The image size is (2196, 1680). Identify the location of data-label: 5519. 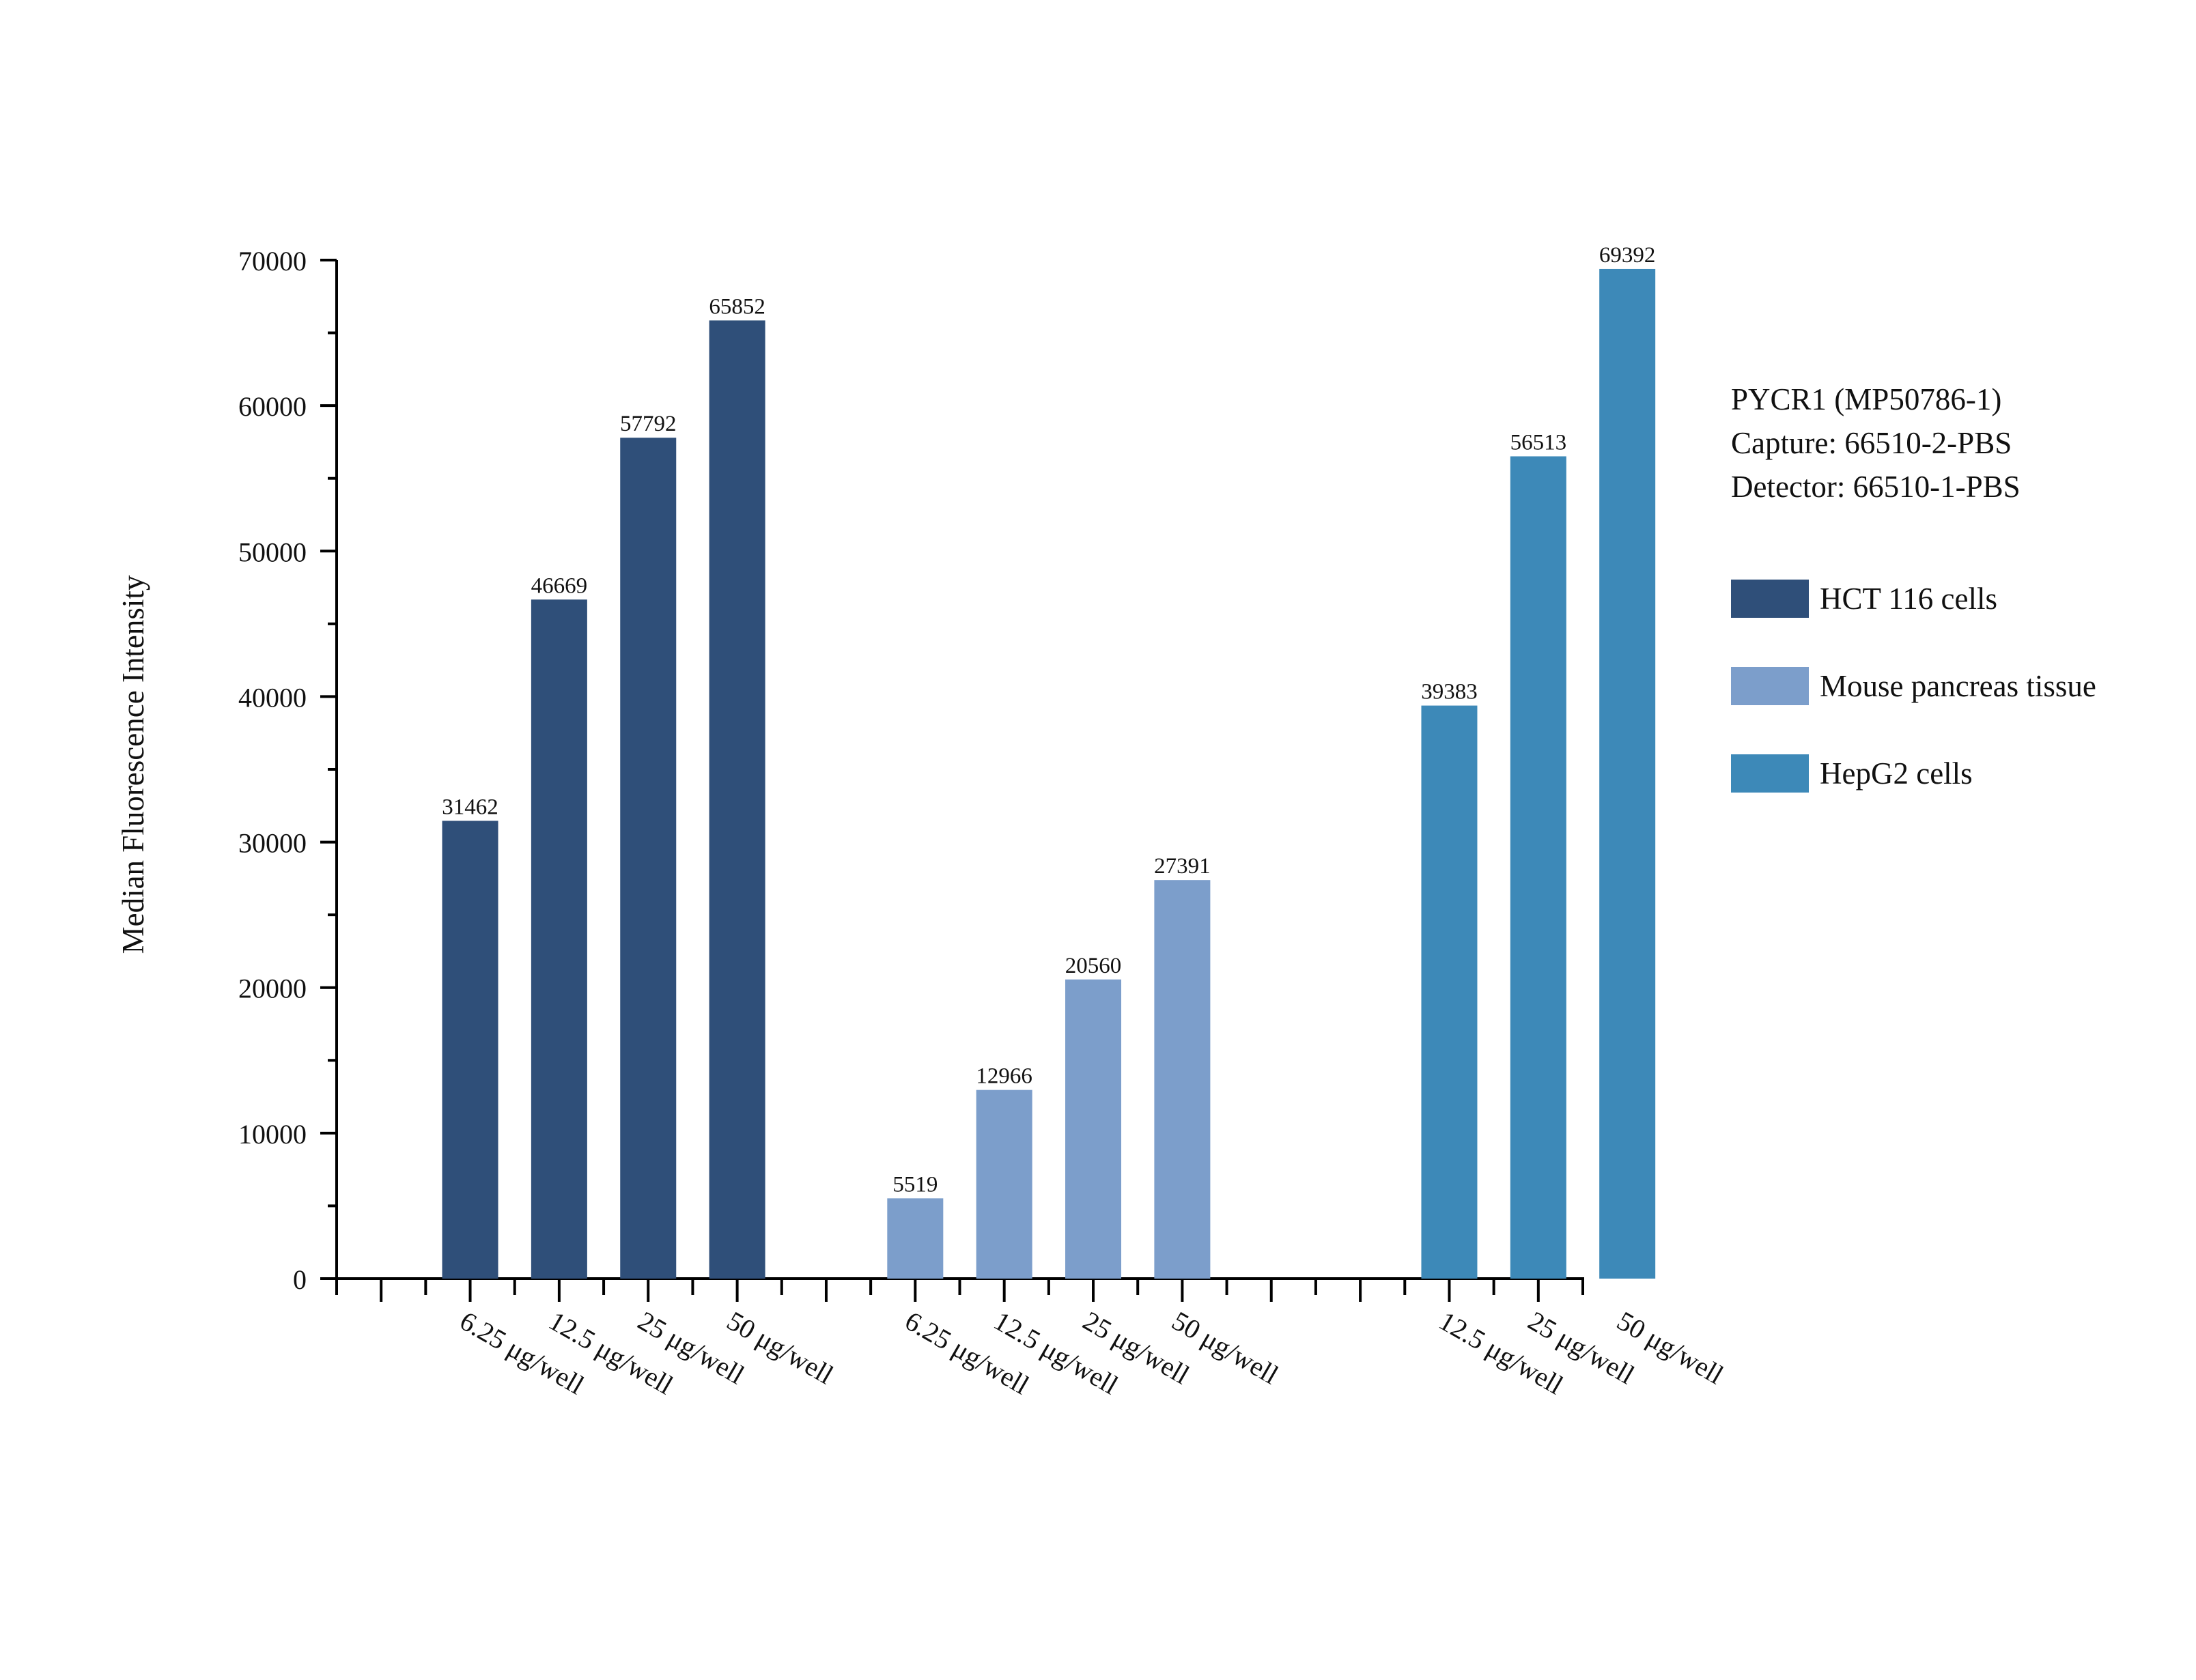
(915, 1184).